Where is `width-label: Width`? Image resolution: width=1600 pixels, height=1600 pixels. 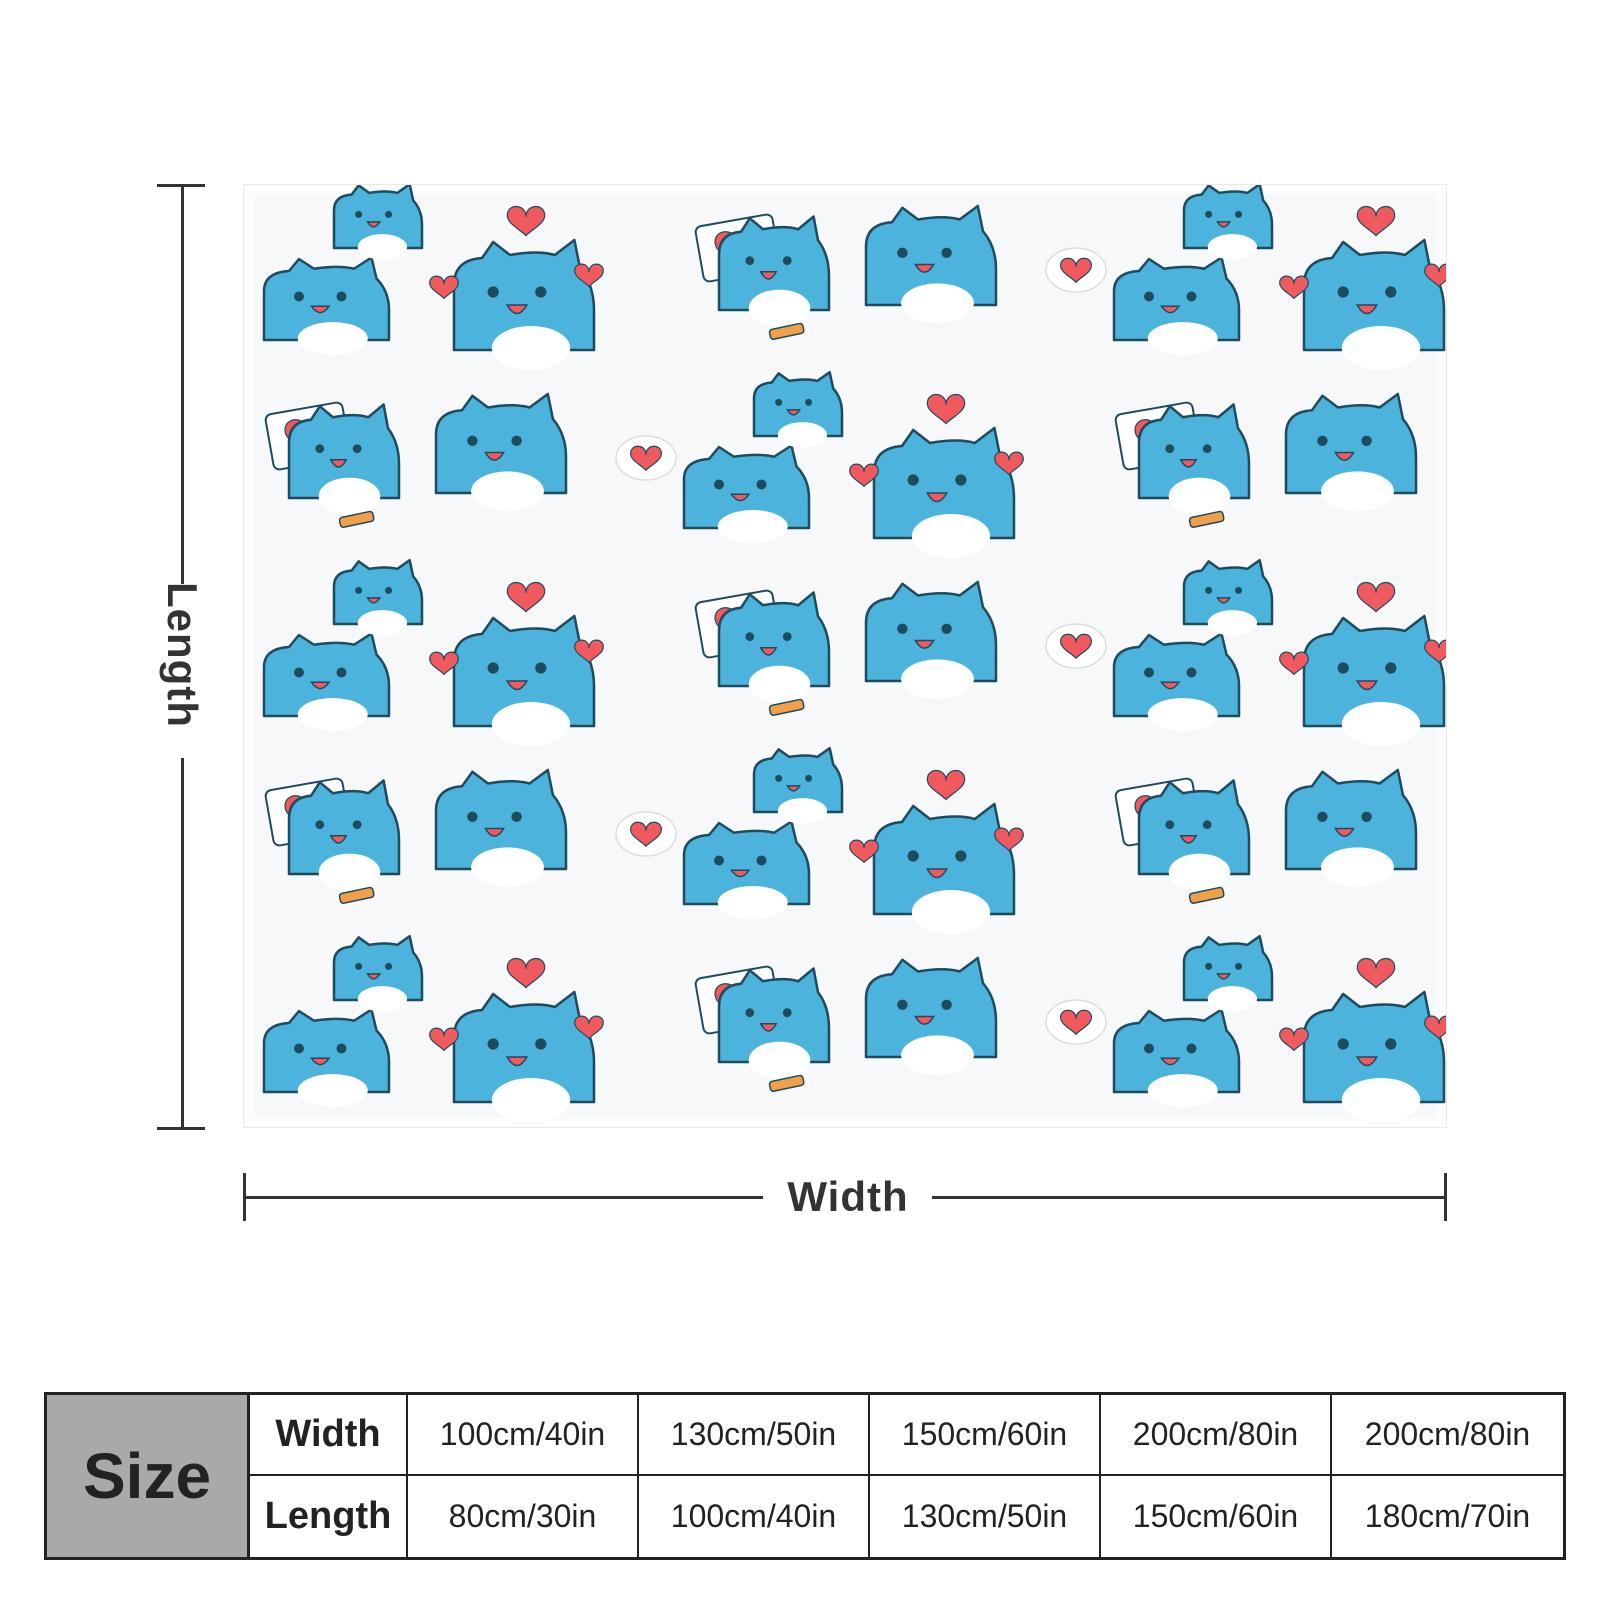
width-label: Width is located at coordinates (848, 1196).